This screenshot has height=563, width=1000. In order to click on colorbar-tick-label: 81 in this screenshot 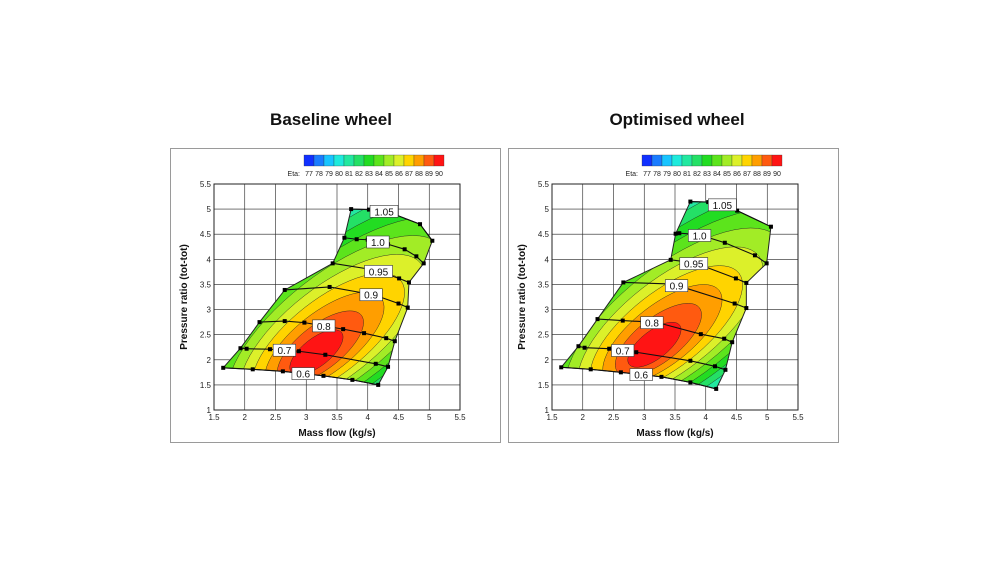, I will do `click(687, 174)`.